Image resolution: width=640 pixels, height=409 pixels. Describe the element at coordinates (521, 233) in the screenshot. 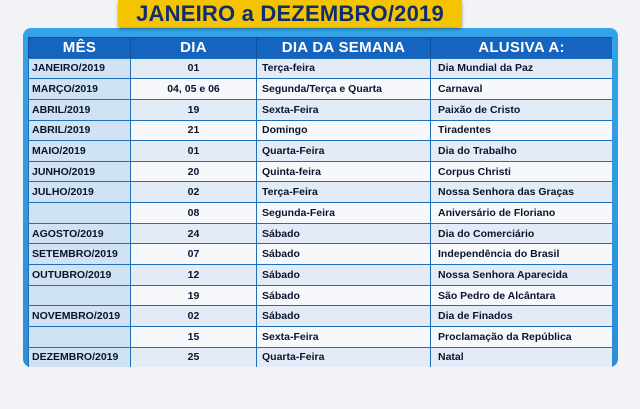

I see `cell-alusiva: Dia do Comerciário` at that location.